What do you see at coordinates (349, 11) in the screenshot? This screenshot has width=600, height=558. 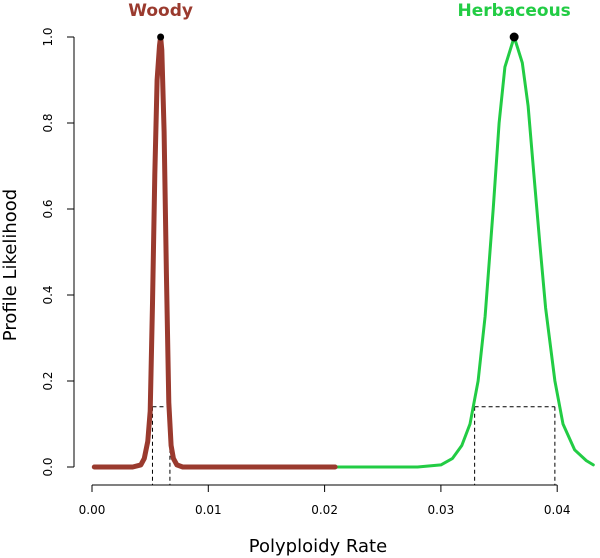 I see `series-titles: Woody Herbaceous` at bounding box center [349, 11].